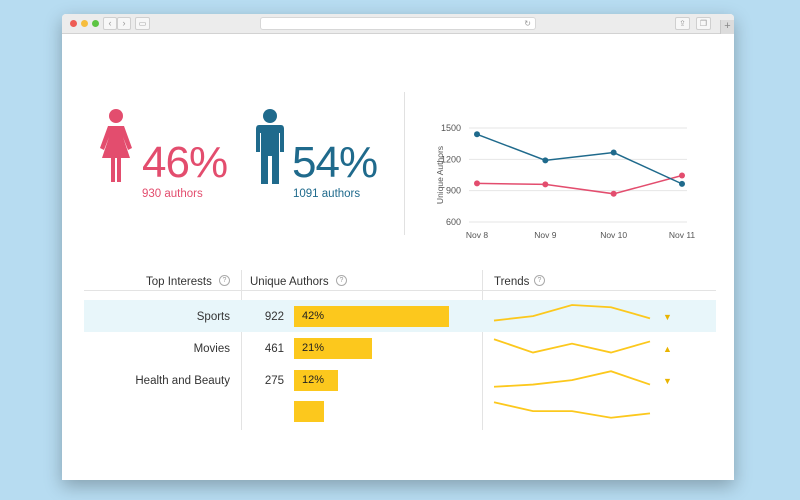 The width and height of the screenshot is (800, 500). Describe the element at coordinates (453, 191) in the screenshot. I see `y-tick-label: 900` at that location.